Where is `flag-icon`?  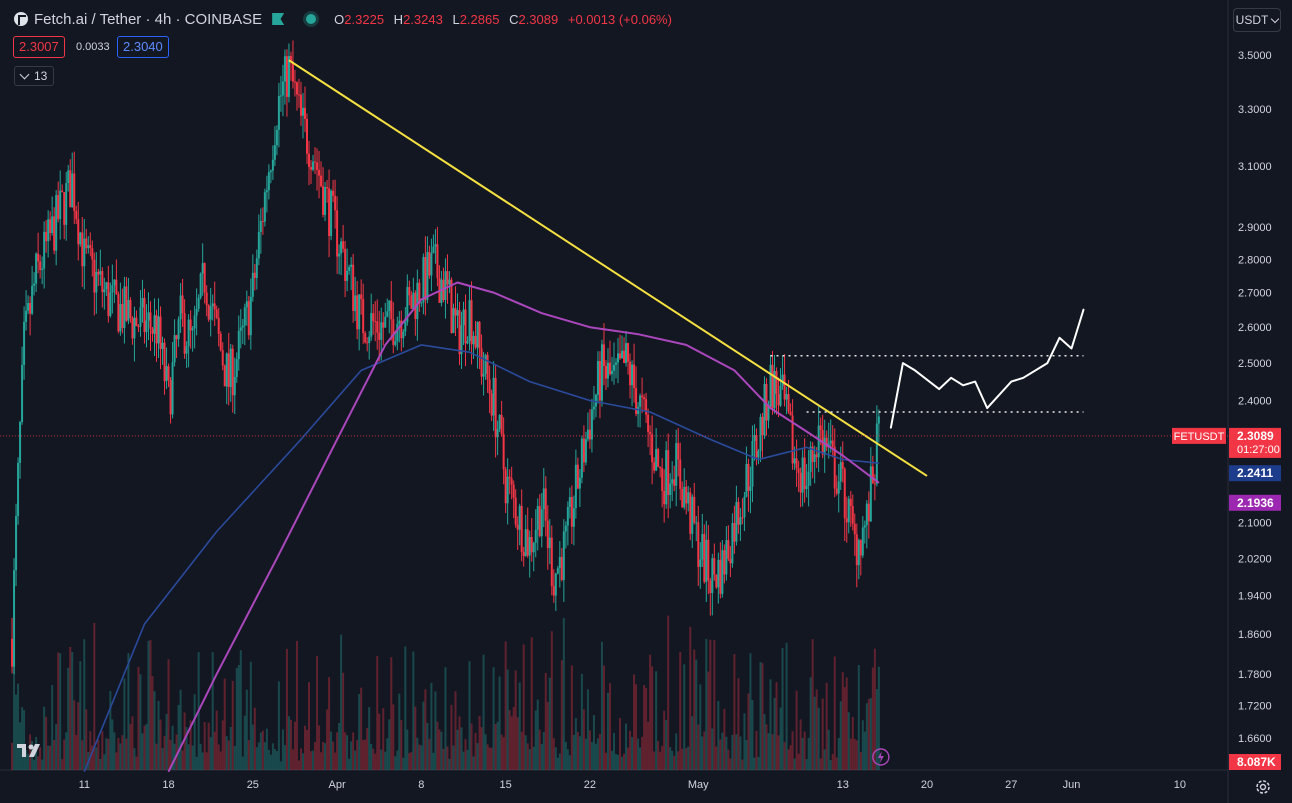
flag-icon is located at coordinates (278, 19).